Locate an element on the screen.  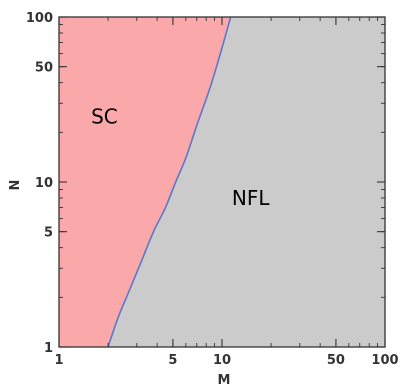
x-tick-label: 1 is located at coordinates (58, 360).